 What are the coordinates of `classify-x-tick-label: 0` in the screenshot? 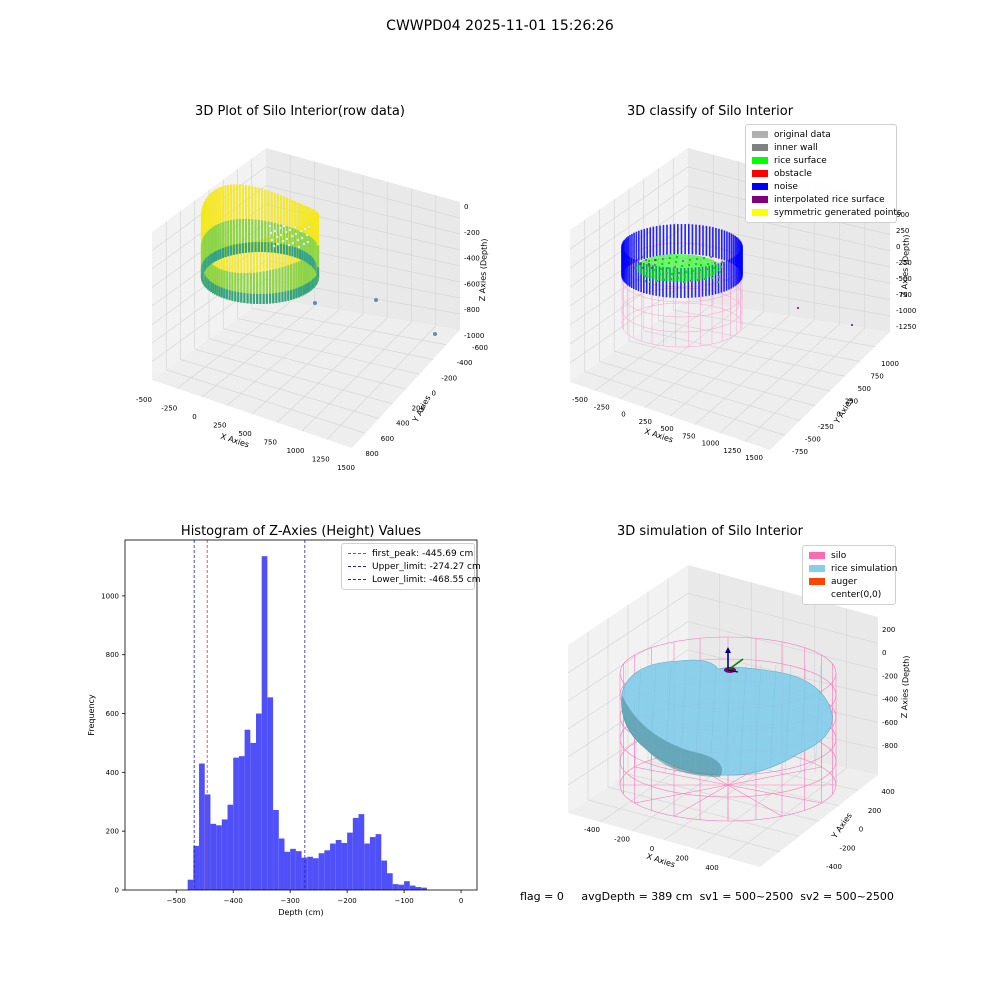 It's located at (623, 415).